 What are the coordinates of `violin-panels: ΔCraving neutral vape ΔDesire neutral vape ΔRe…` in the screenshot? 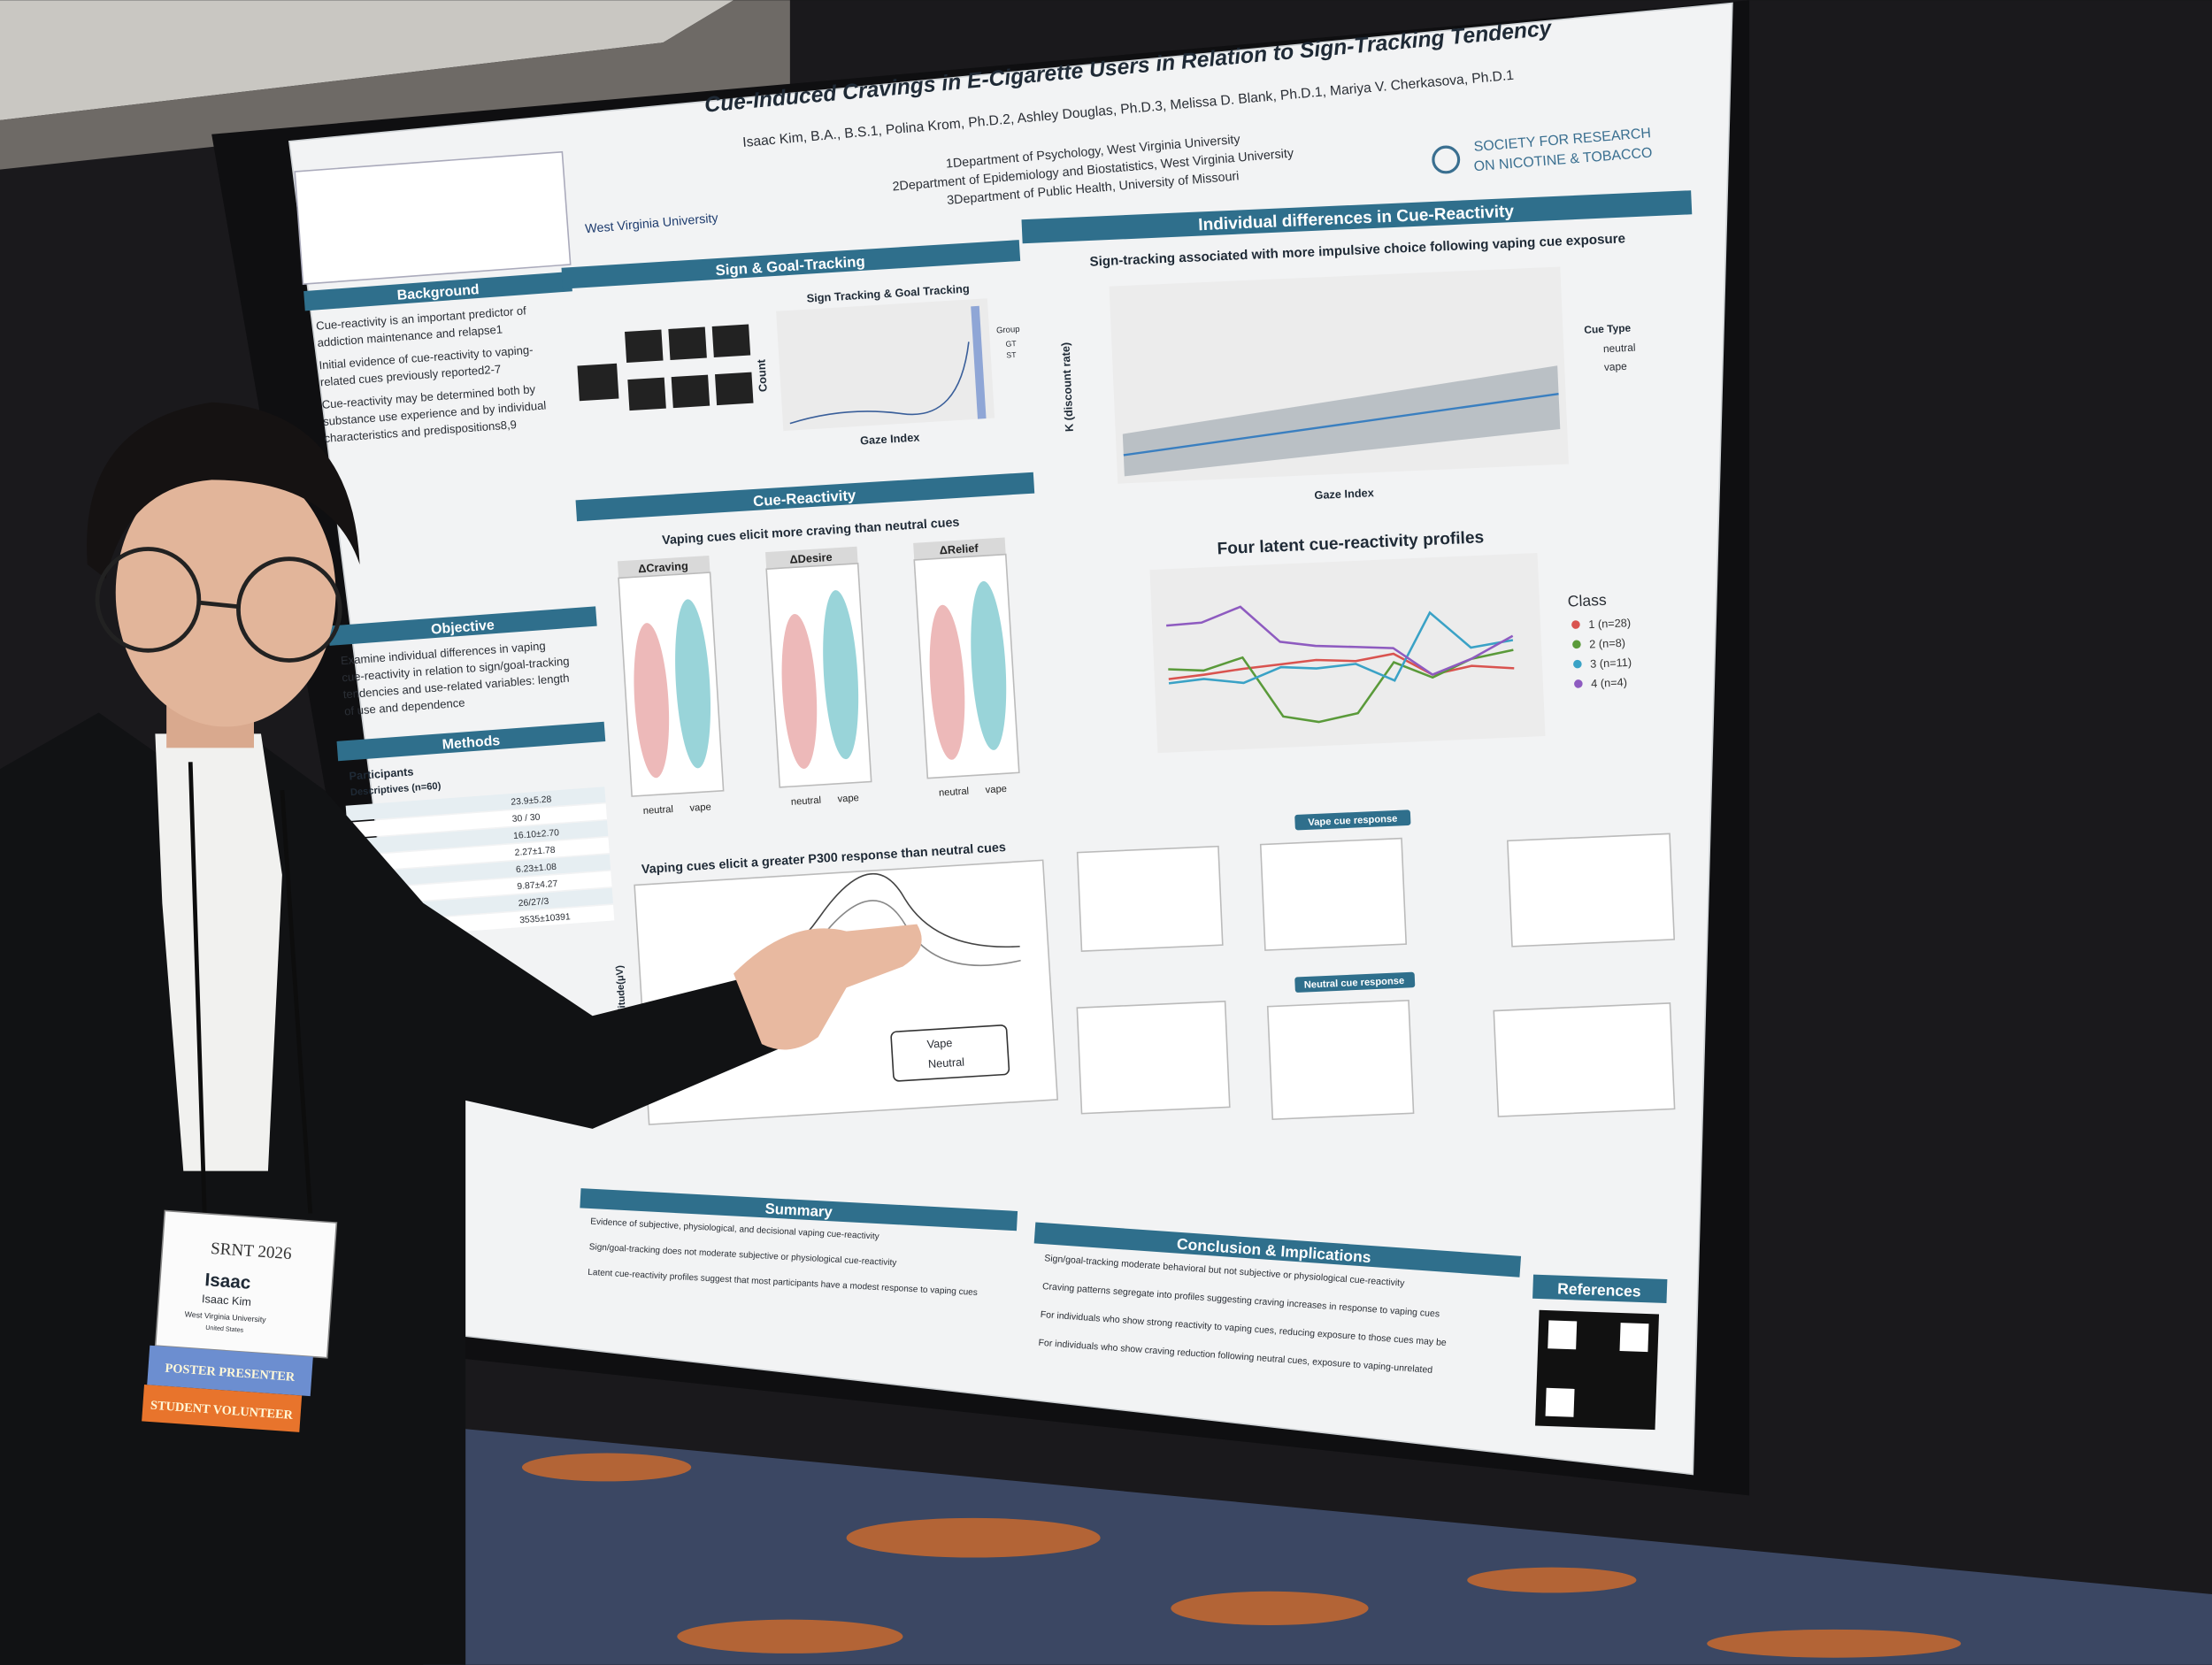 It's located at (819, 677).